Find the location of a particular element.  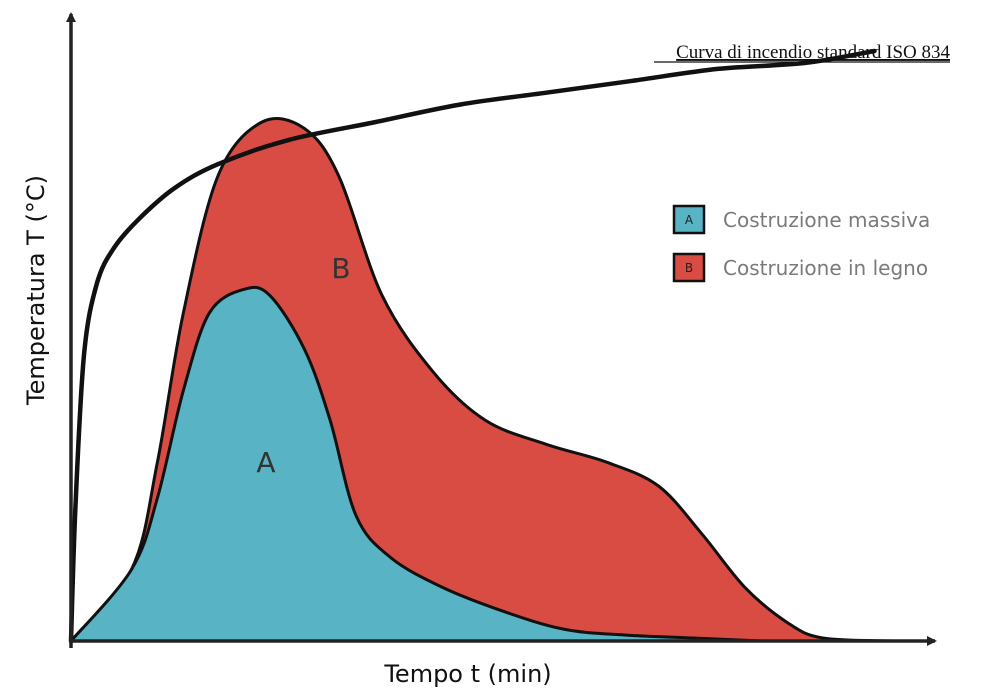

iso-834-label: Curva di incendio standard ISO 834 is located at coordinates (813, 52).